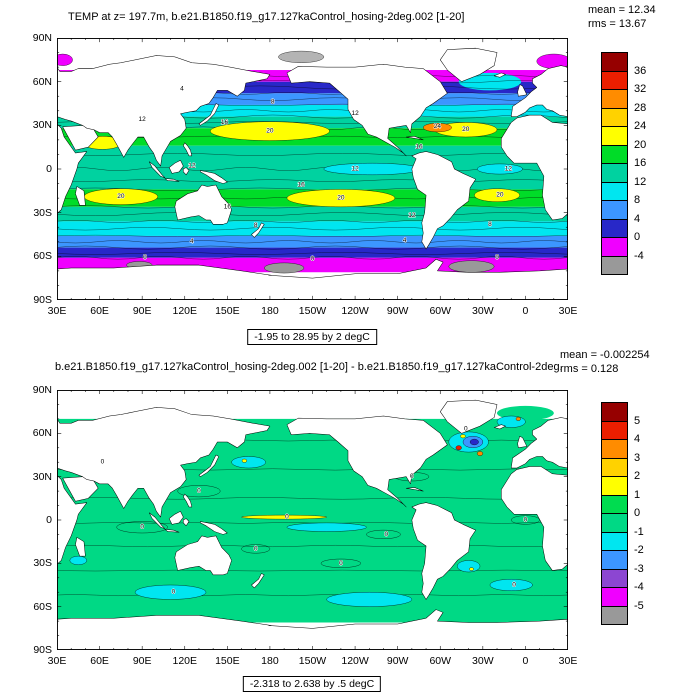 The width and height of the screenshot is (700, 700). Describe the element at coordinates (314, 510) in the screenshot. I see `contour-labels: 0 0 0 0 0 0 0 0 0 0 0 0` at that location.